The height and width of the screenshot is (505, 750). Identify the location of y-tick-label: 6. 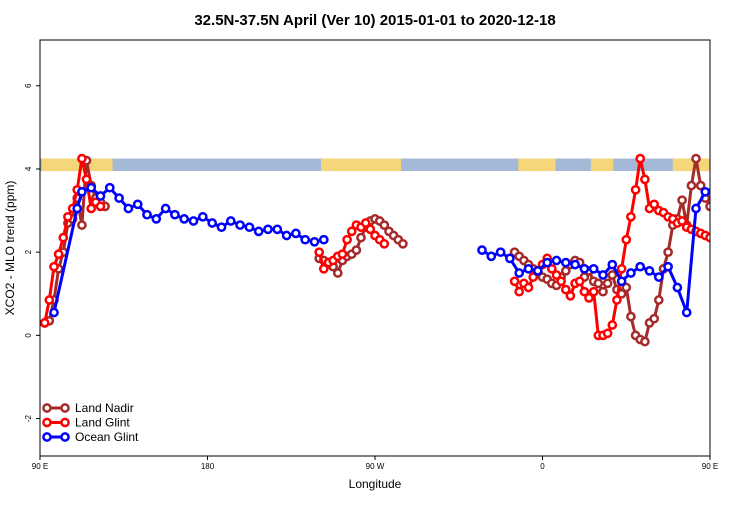
(28, 85).